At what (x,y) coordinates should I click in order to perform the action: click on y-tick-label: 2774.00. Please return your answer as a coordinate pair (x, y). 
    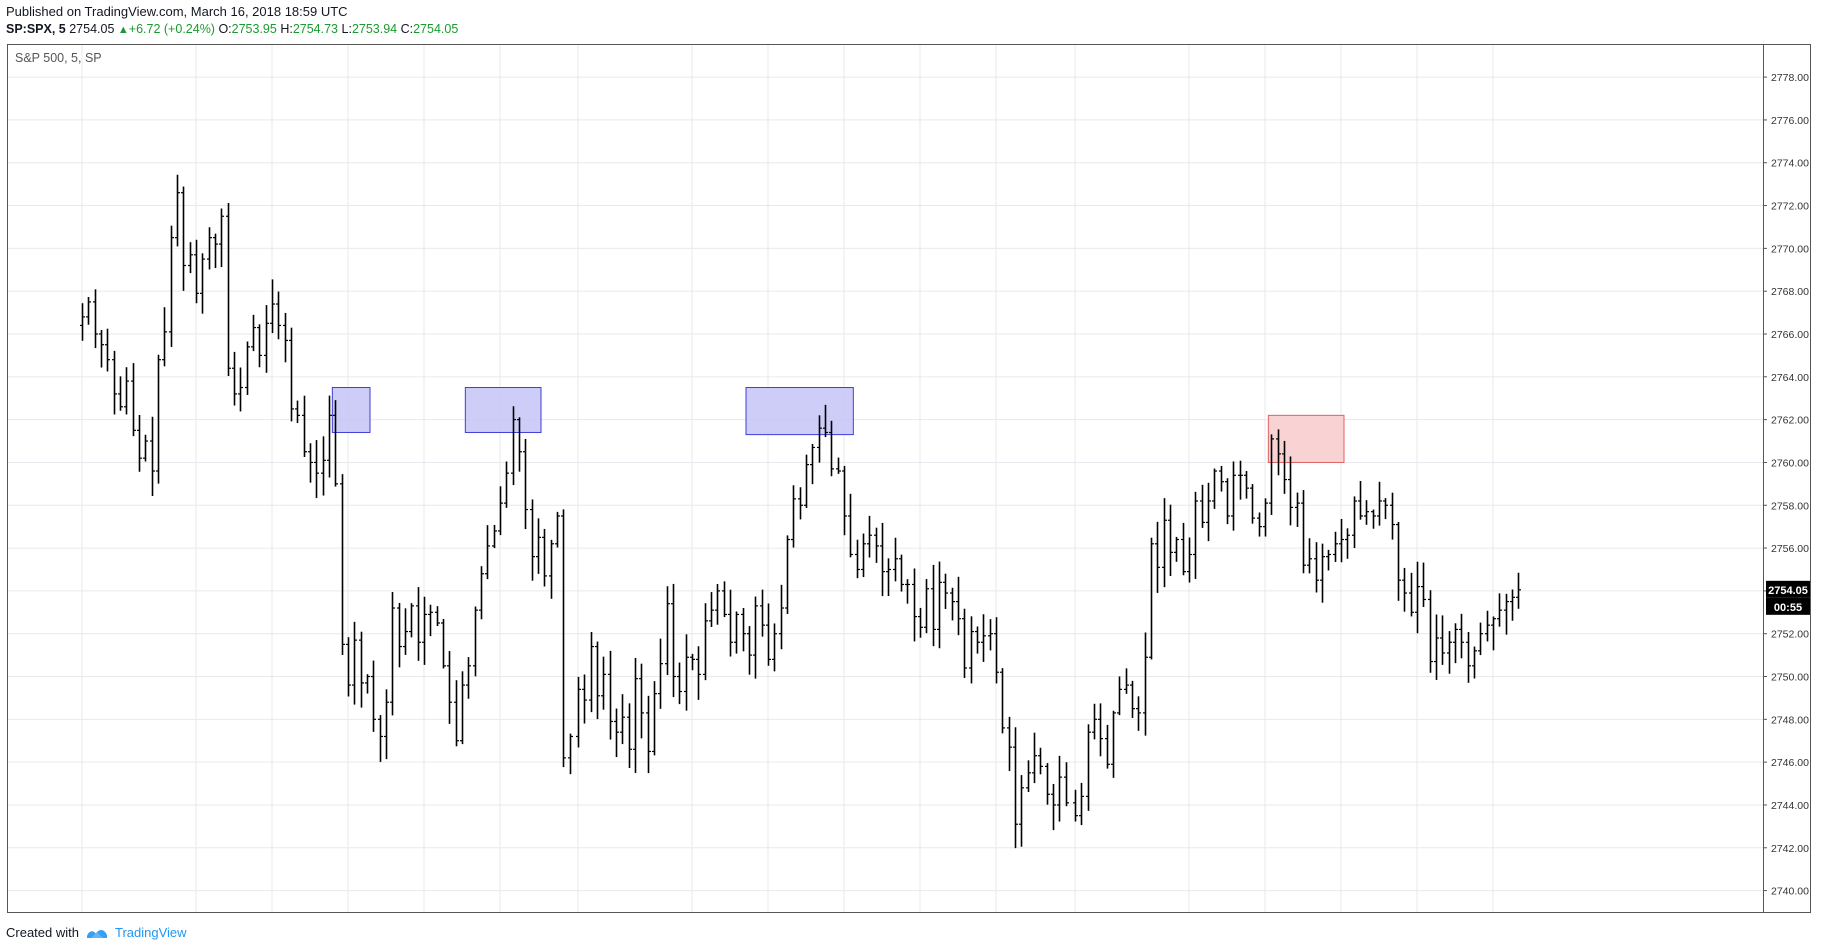
    Looking at the image, I should click on (1790, 164).